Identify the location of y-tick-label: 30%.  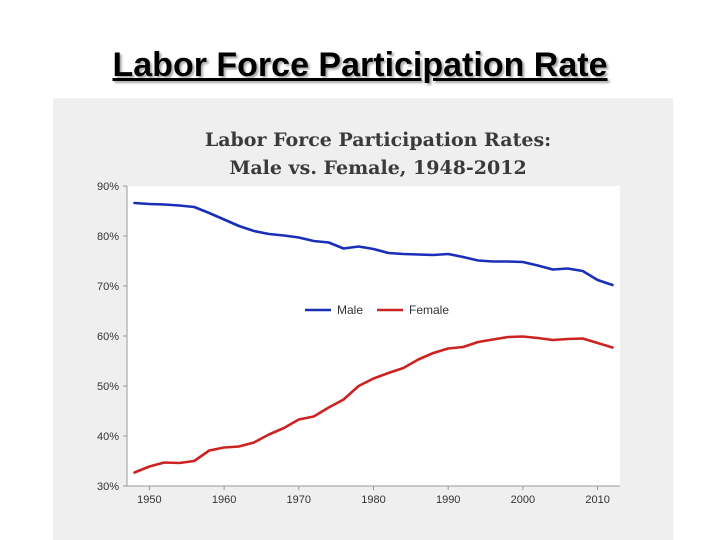
(108, 487).